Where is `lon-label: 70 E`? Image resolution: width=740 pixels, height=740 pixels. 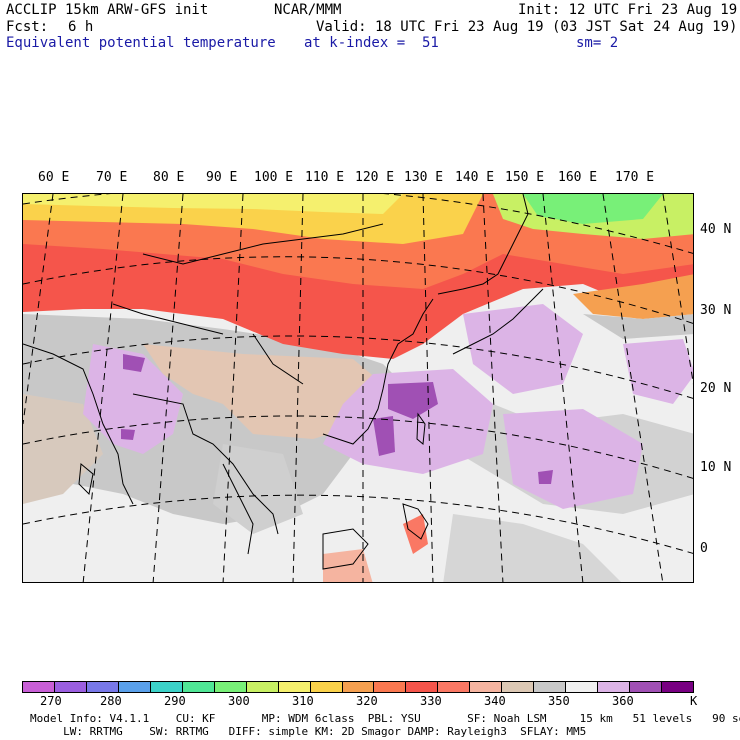 lon-label: 70 E is located at coordinates (112, 177).